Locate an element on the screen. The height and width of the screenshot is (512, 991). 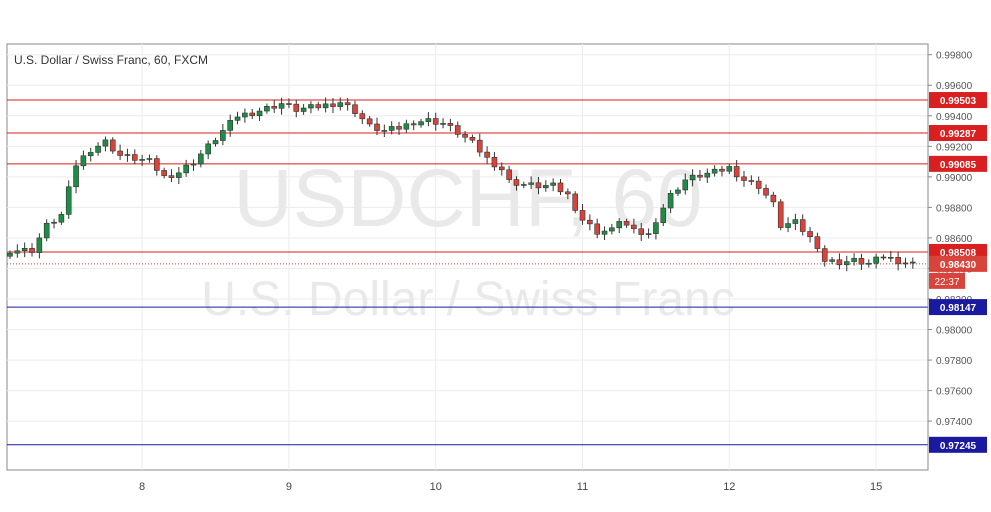
level-badge-support is located at coordinates (958, 444).